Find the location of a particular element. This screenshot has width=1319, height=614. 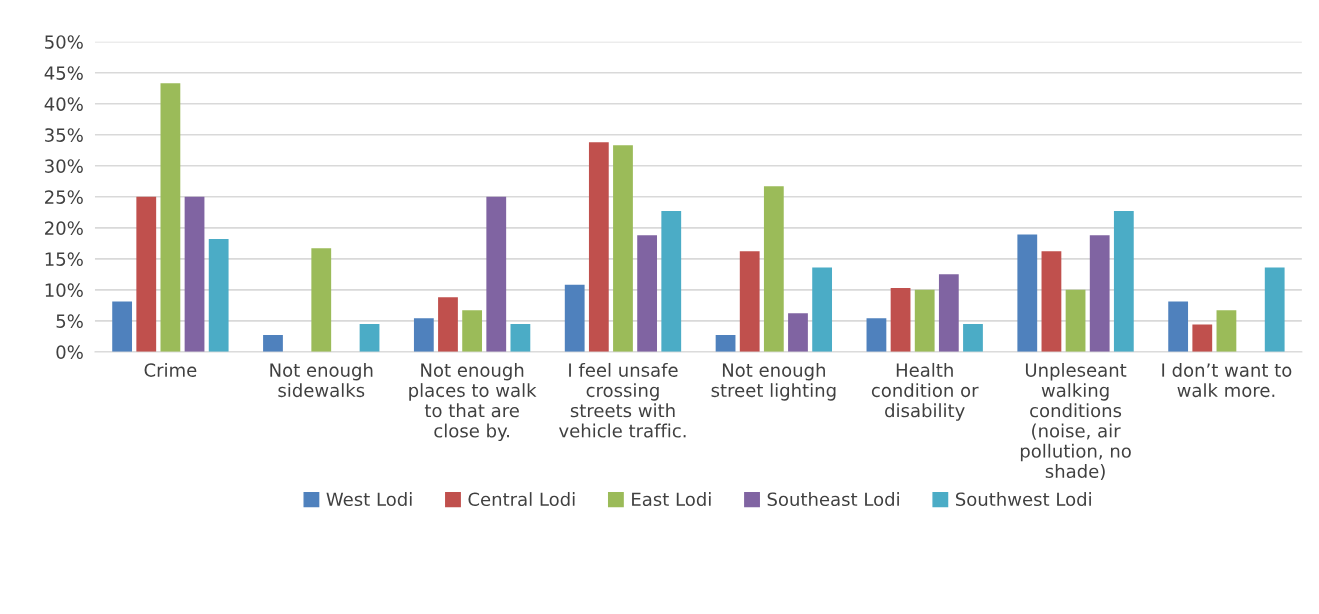

y-tick-label: 30% is located at coordinates (64, 166).